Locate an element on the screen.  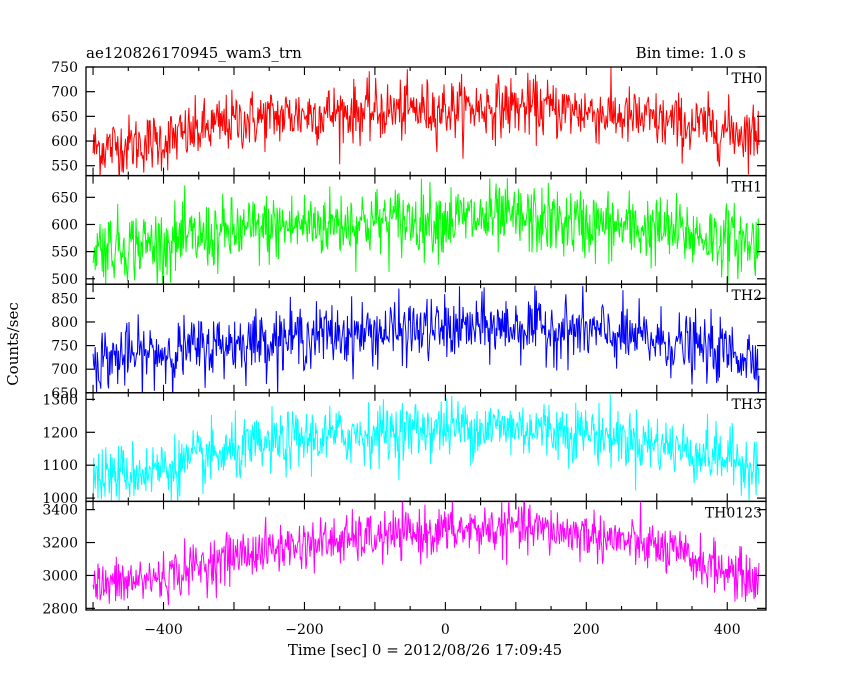
x-tick-label: 0 is located at coordinates (445, 630).